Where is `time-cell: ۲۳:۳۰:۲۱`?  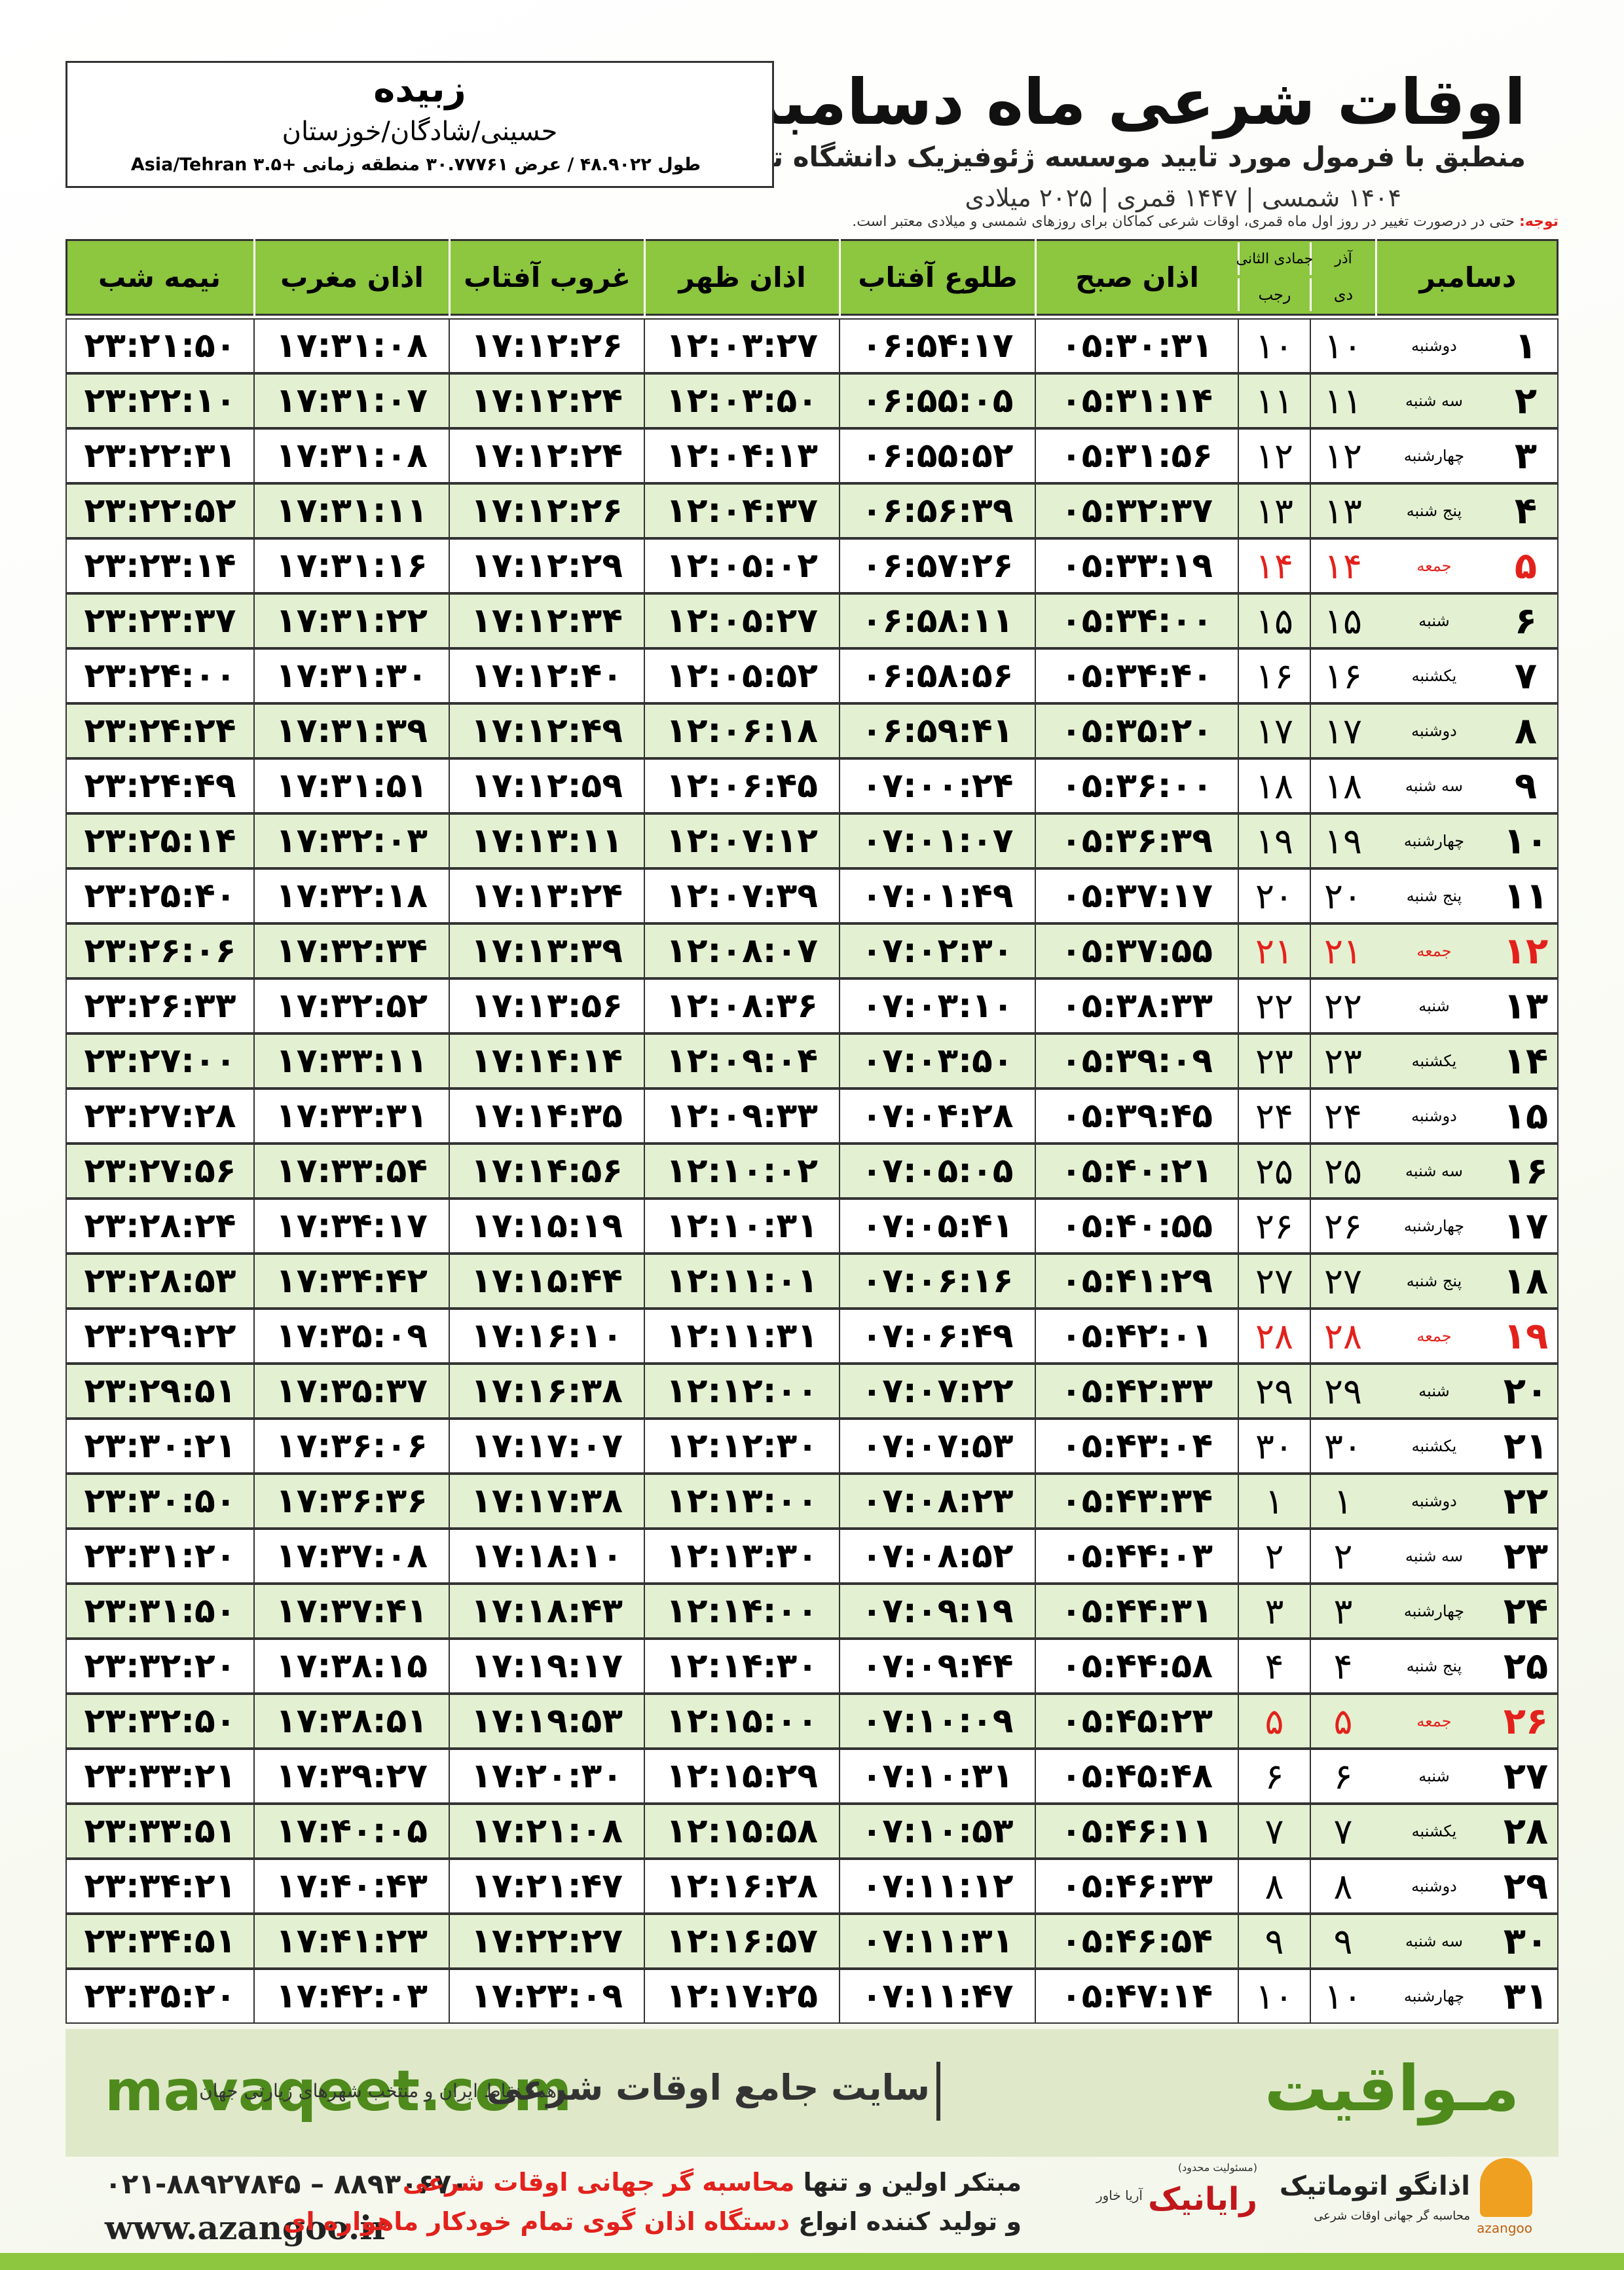 time-cell: ۲۳:۳۰:۲۱ is located at coordinates (159, 1446).